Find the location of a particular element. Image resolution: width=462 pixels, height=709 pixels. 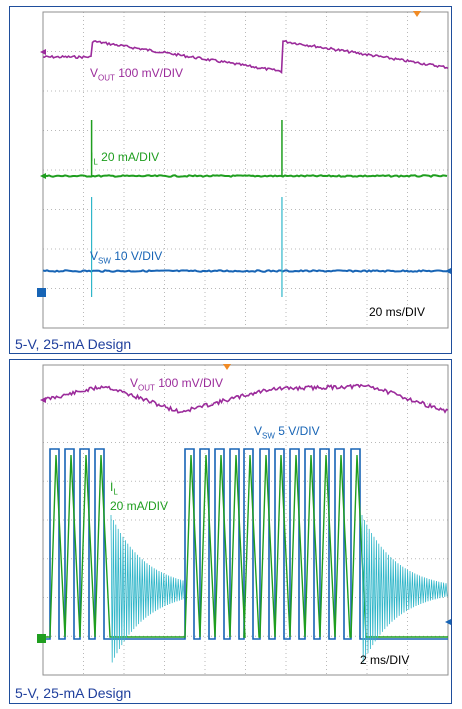

vsw-trace is located at coordinates (245, 271).